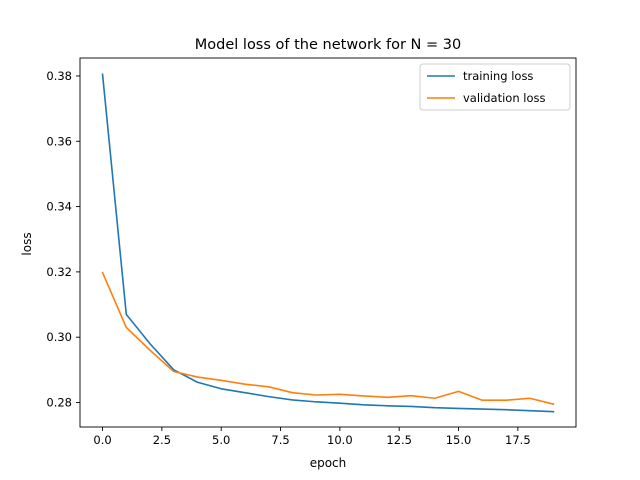 This screenshot has width=640, height=480. I want to click on y-tick-label: 0.30, so click(59, 337).